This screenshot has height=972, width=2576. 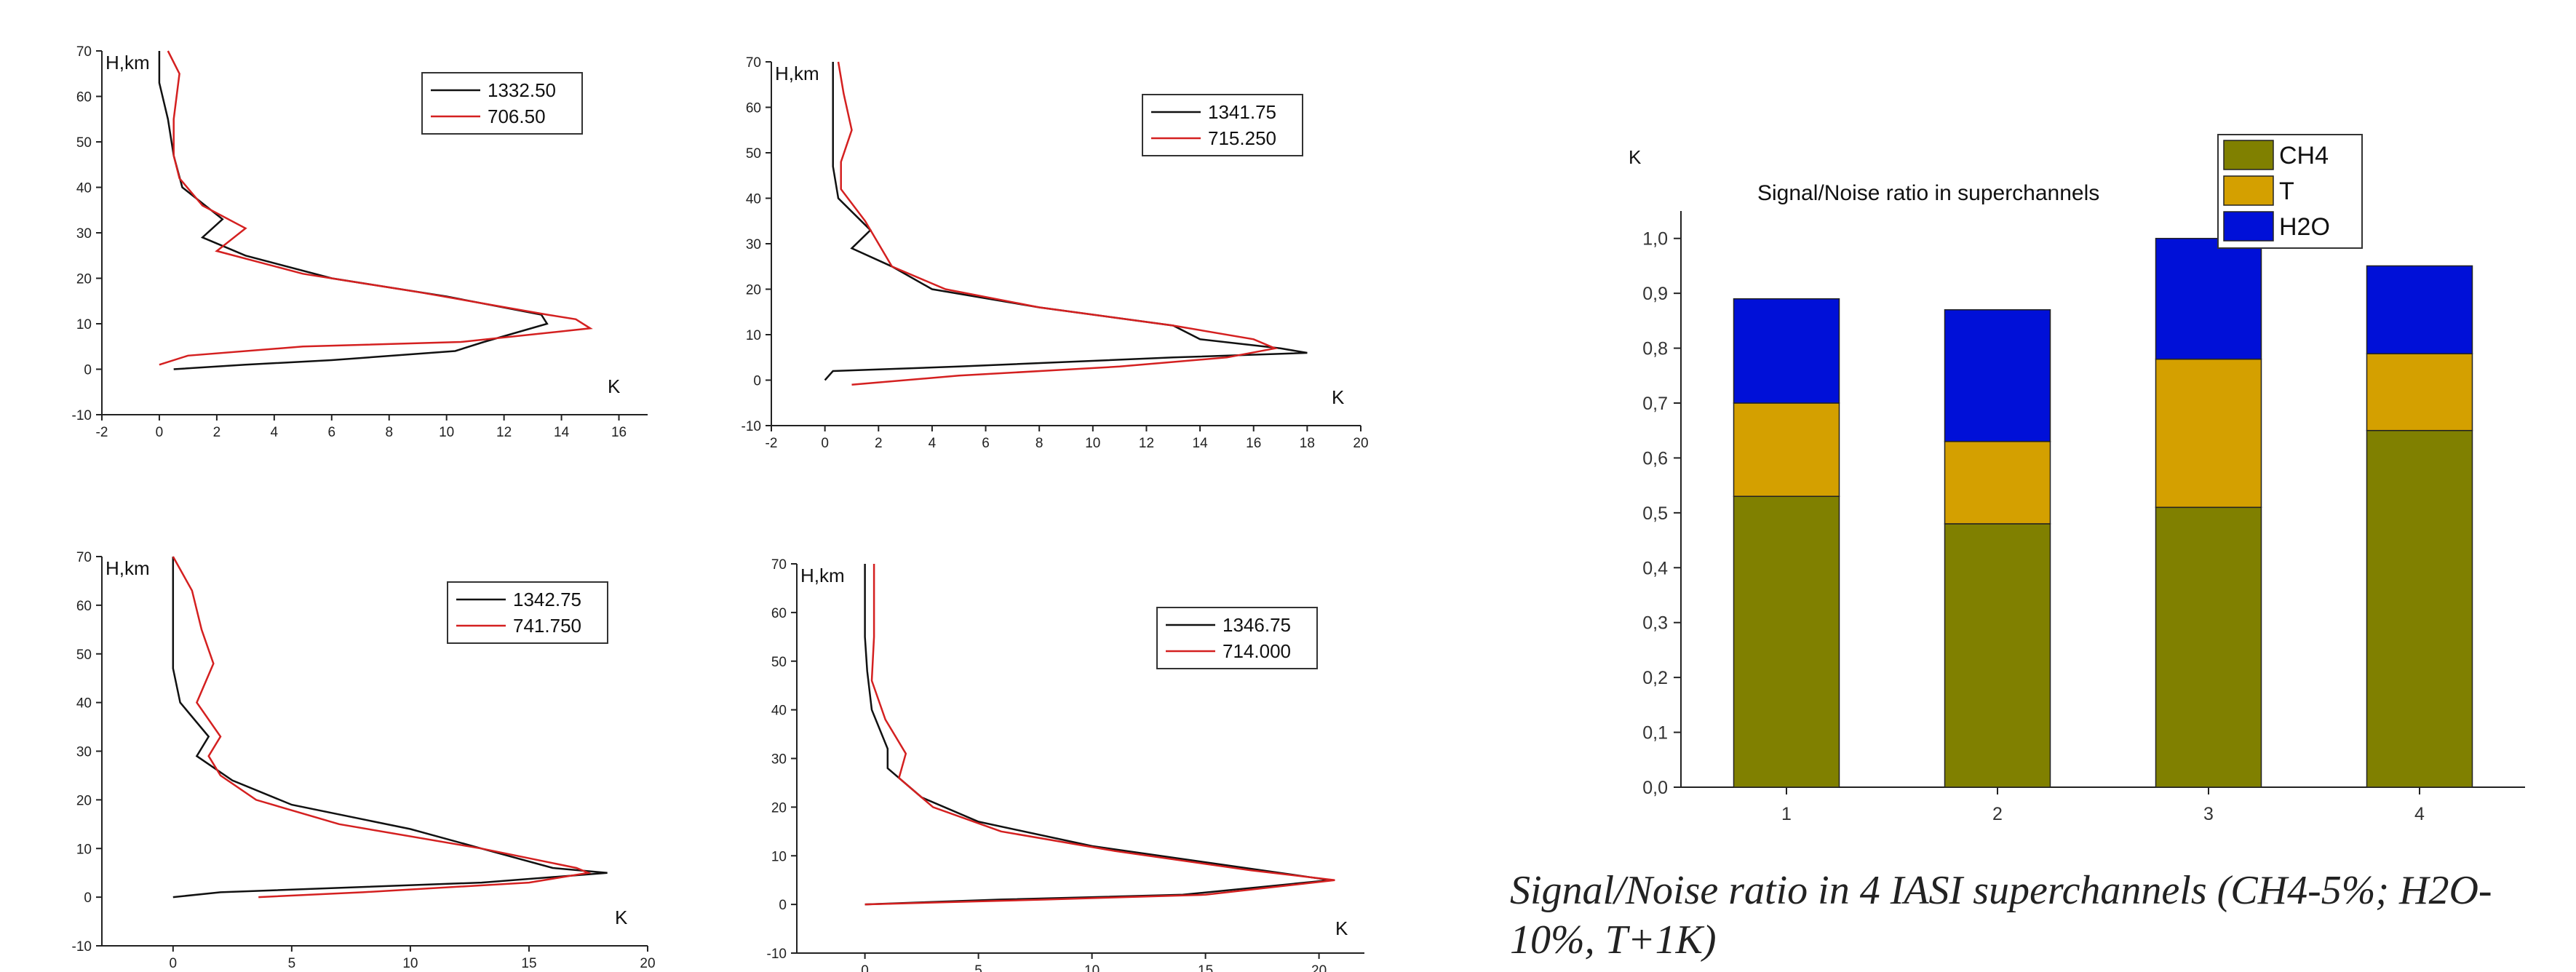 I want to click on bar-y-tick-label: 0,9, so click(x=1655, y=294).